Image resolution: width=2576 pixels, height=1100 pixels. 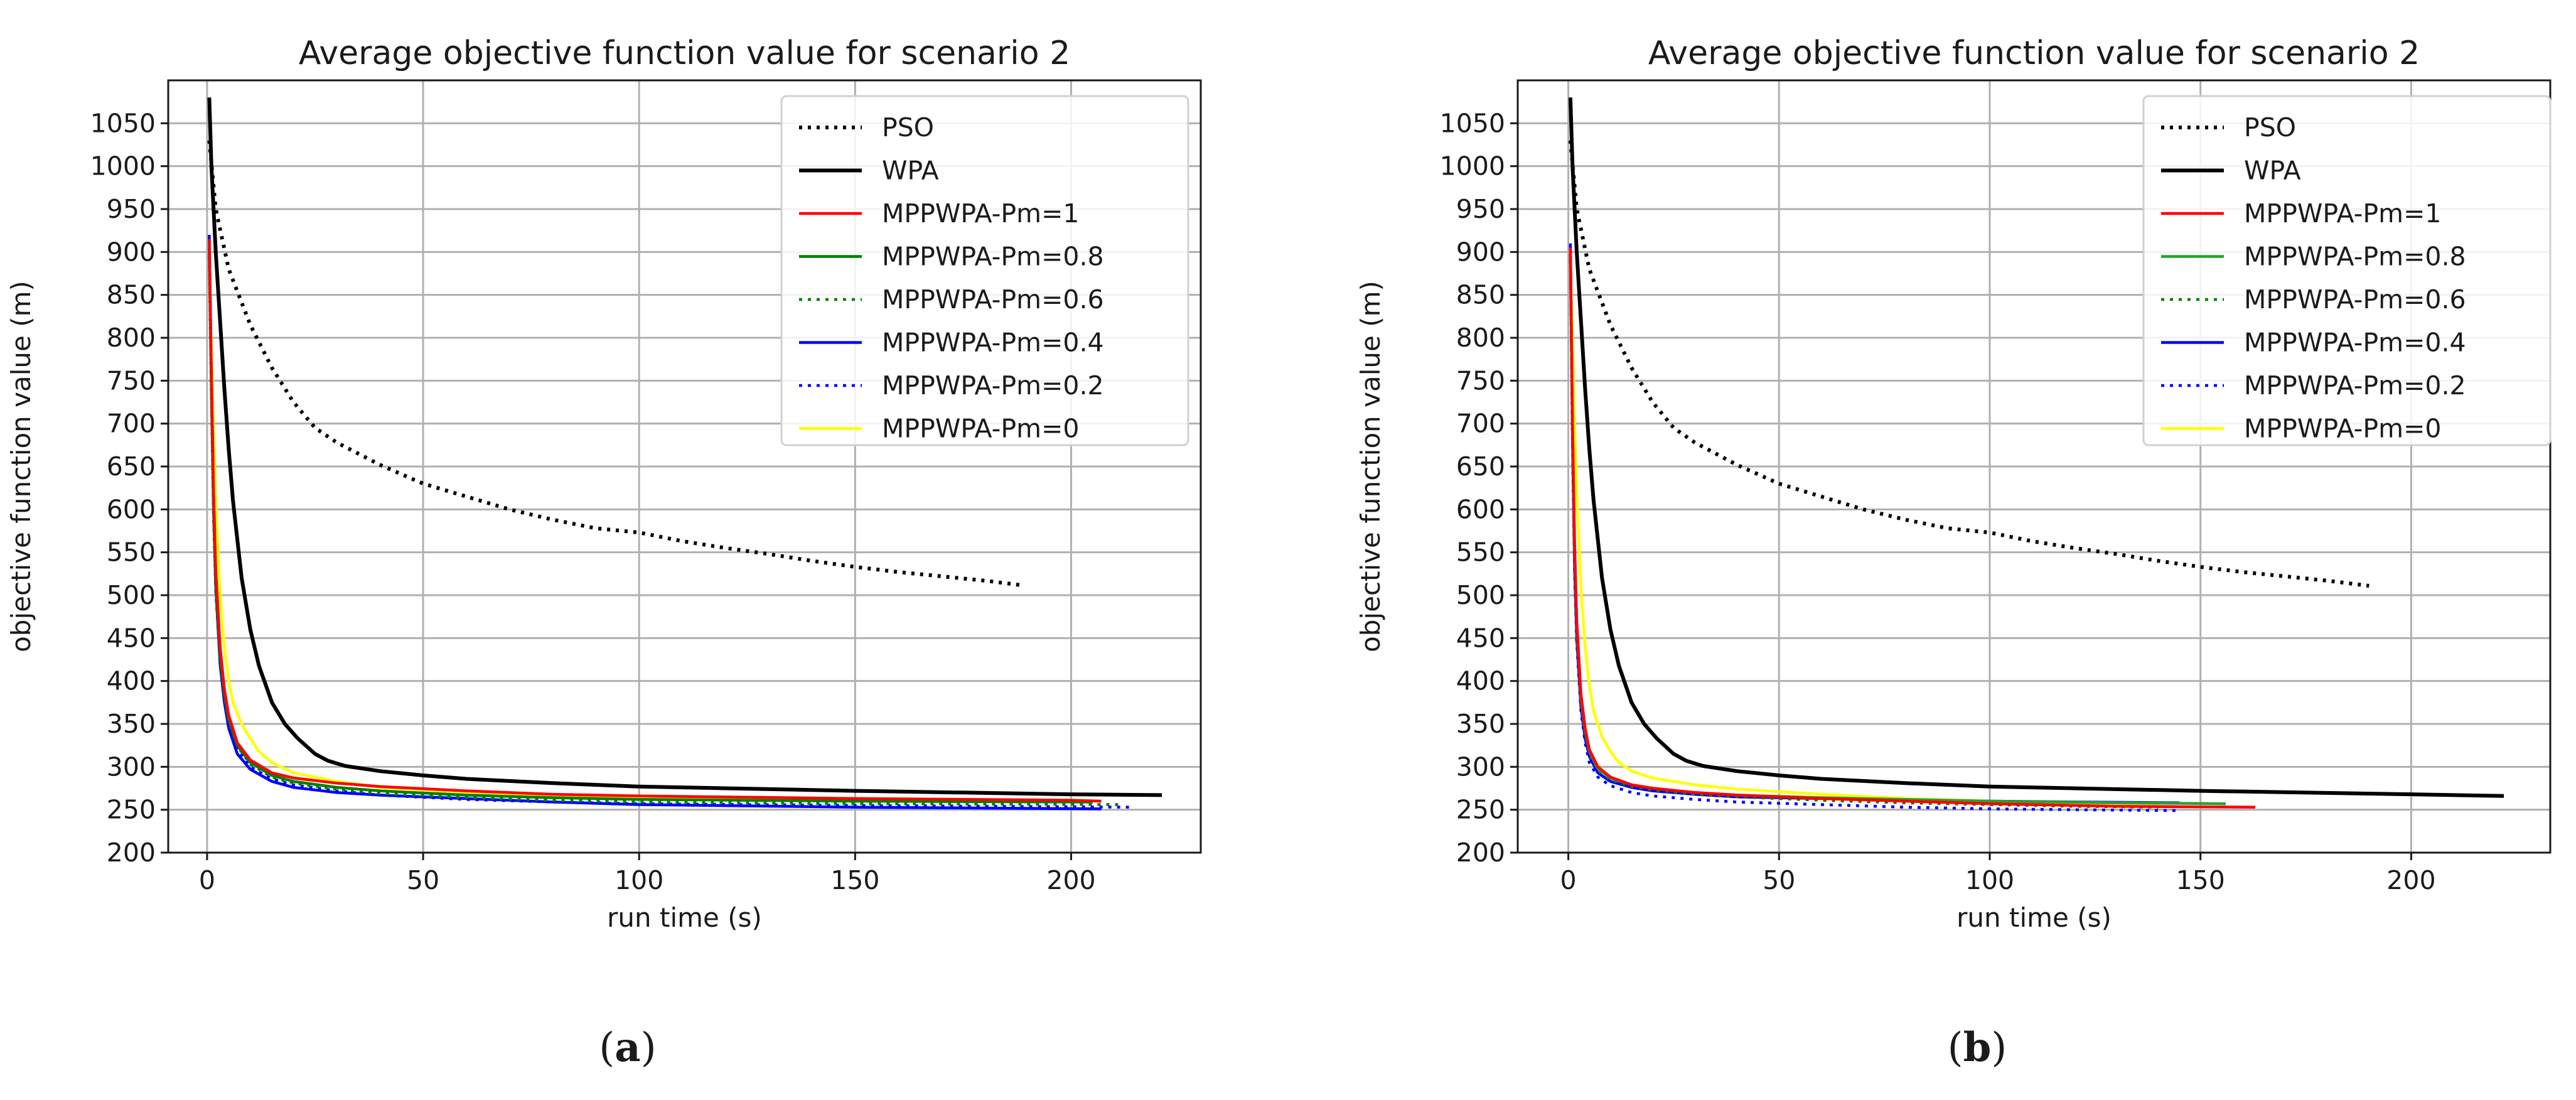 I want to click on panel-caption: (a), so click(x=627, y=1047).